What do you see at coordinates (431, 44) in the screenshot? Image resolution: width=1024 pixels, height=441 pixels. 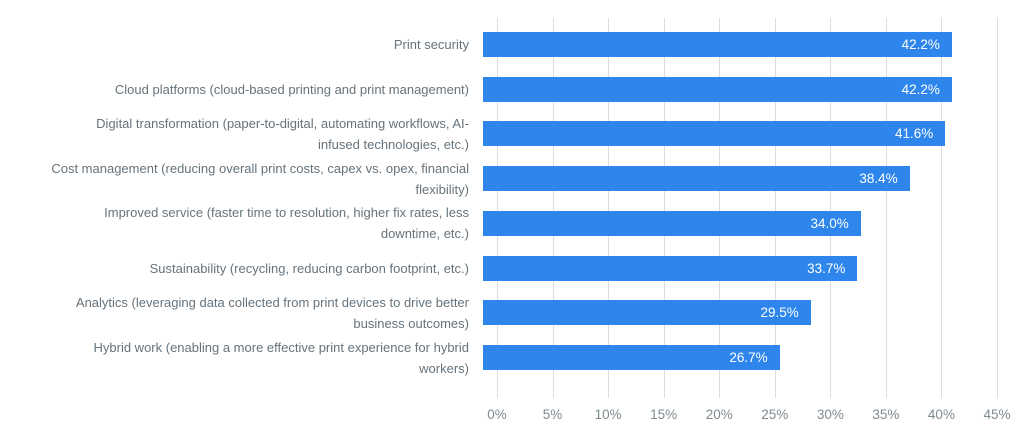 I see `category-label: Print security` at bounding box center [431, 44].